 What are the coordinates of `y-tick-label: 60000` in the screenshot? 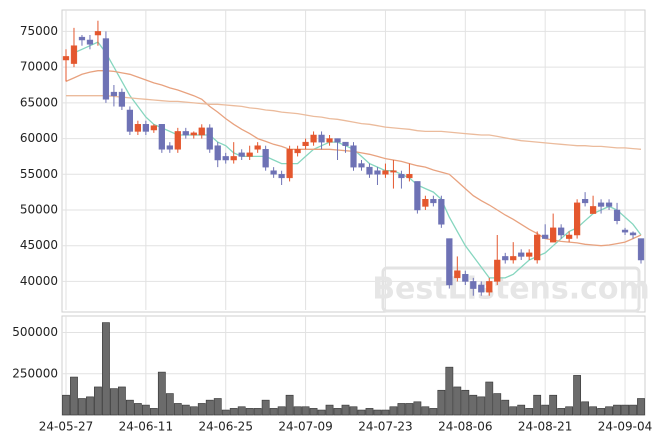 It's located at (39, 138).